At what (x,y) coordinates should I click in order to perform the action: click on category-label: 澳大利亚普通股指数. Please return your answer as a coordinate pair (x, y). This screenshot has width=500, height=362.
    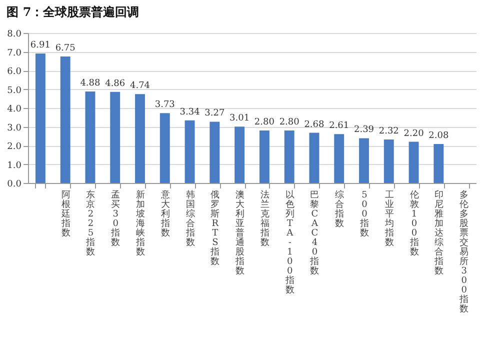
    Looking at the image, I should click on (240, 233).